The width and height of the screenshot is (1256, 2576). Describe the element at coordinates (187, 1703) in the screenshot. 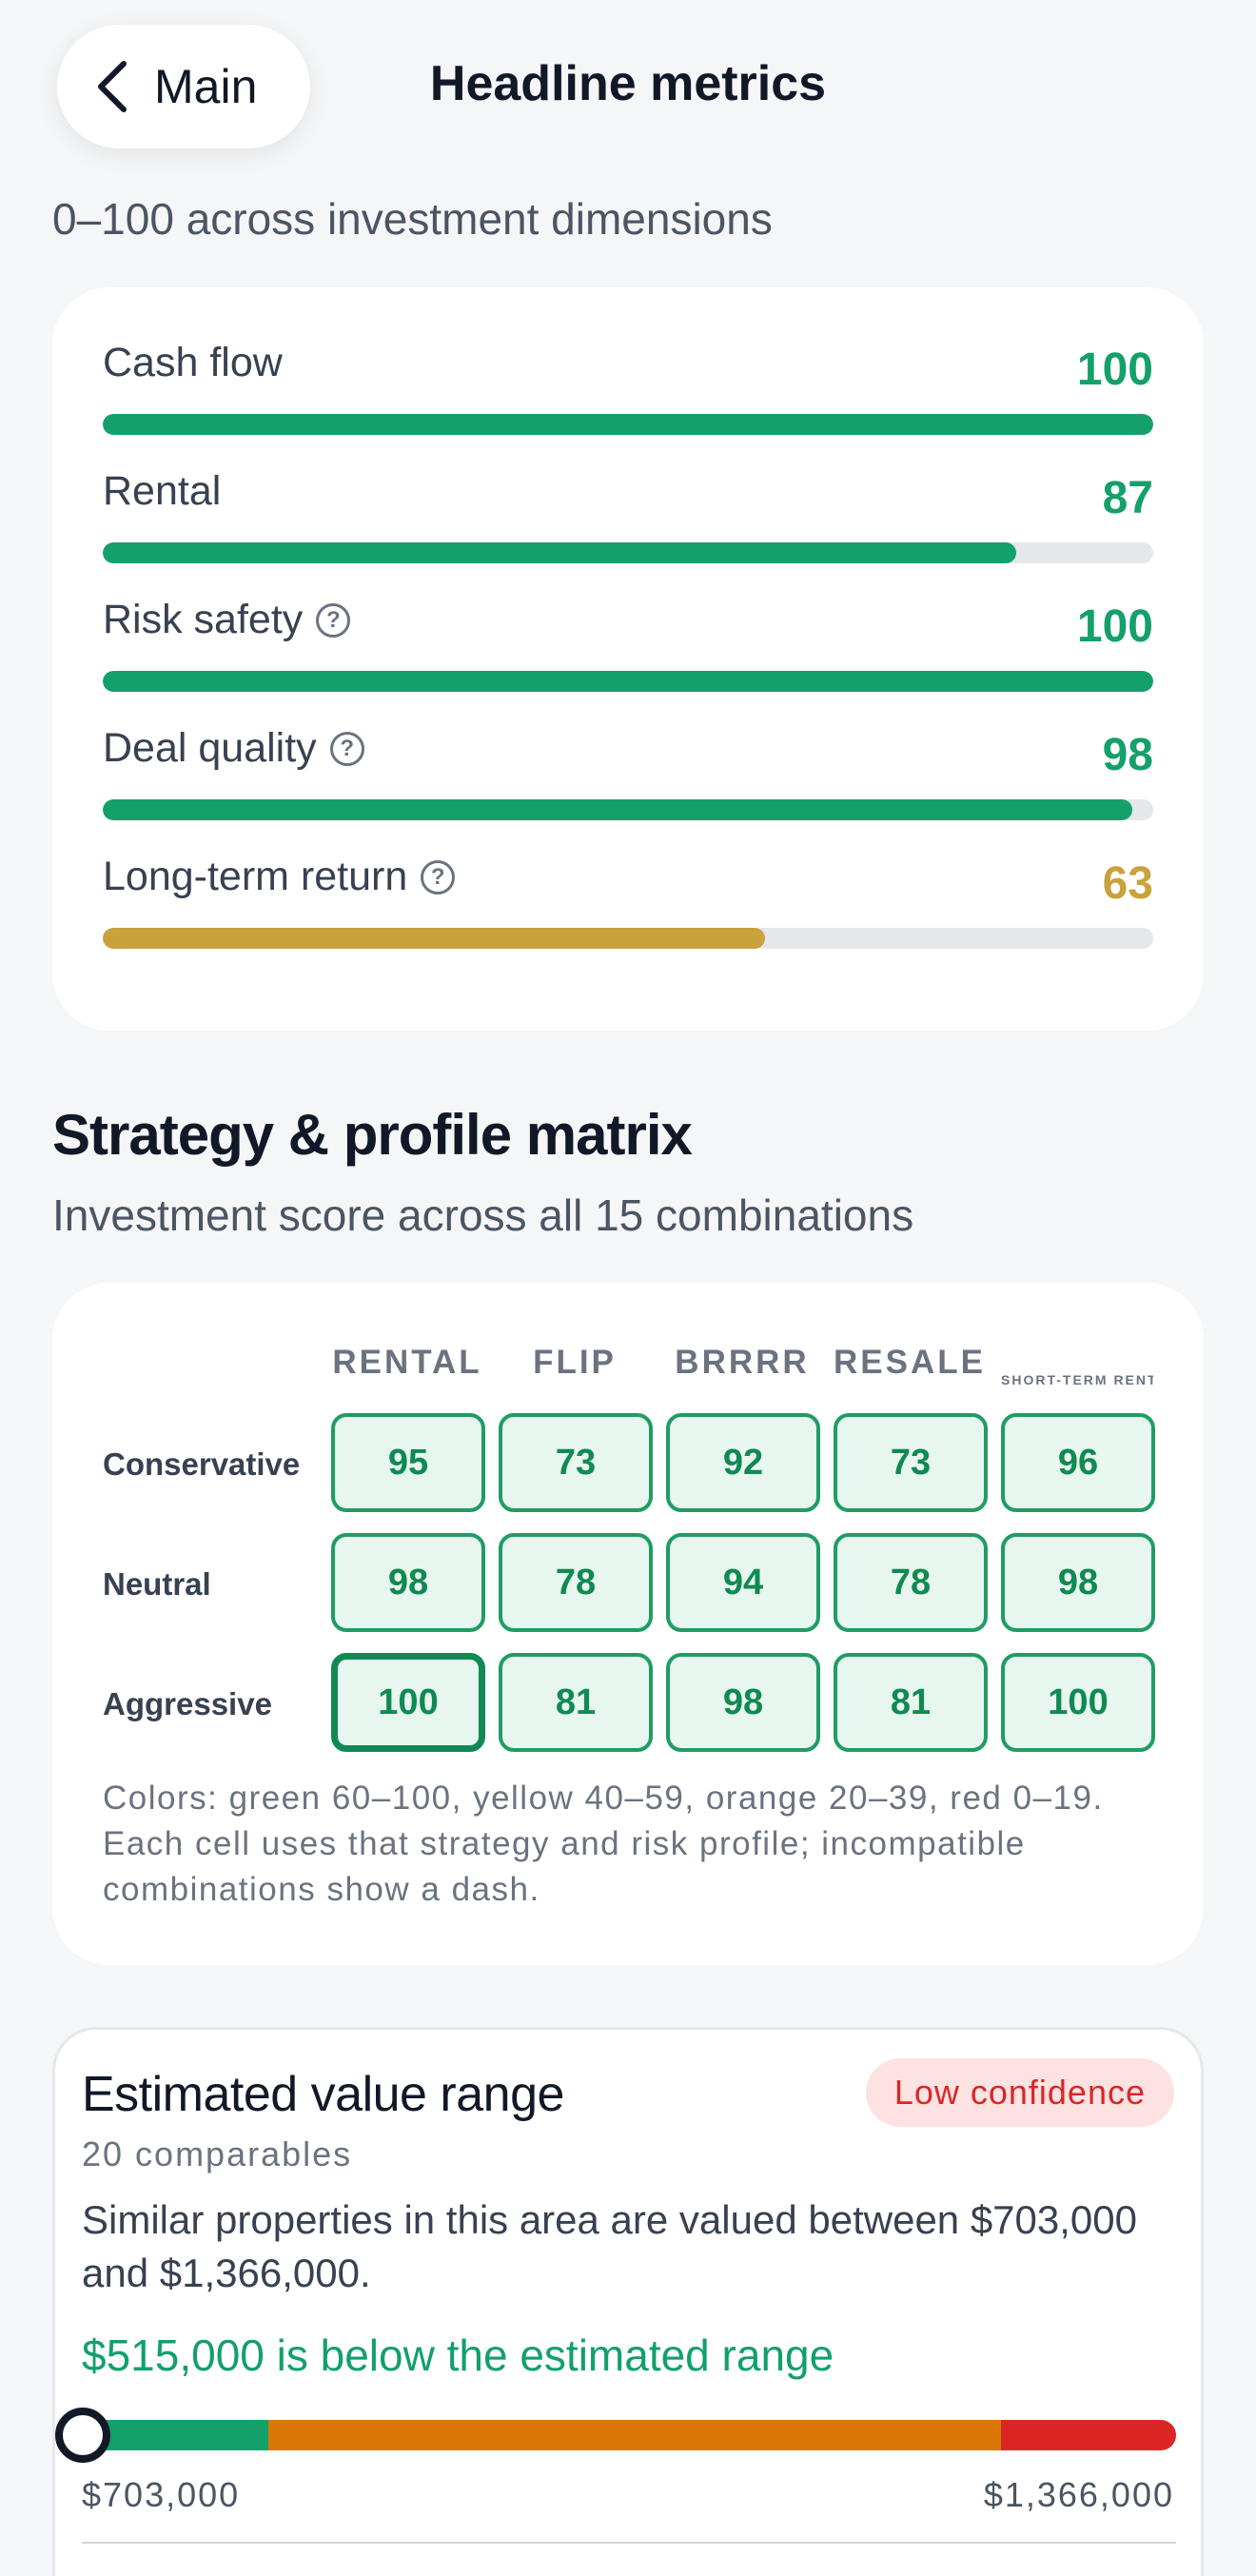

I see `row-header: Aggressive` at that location.